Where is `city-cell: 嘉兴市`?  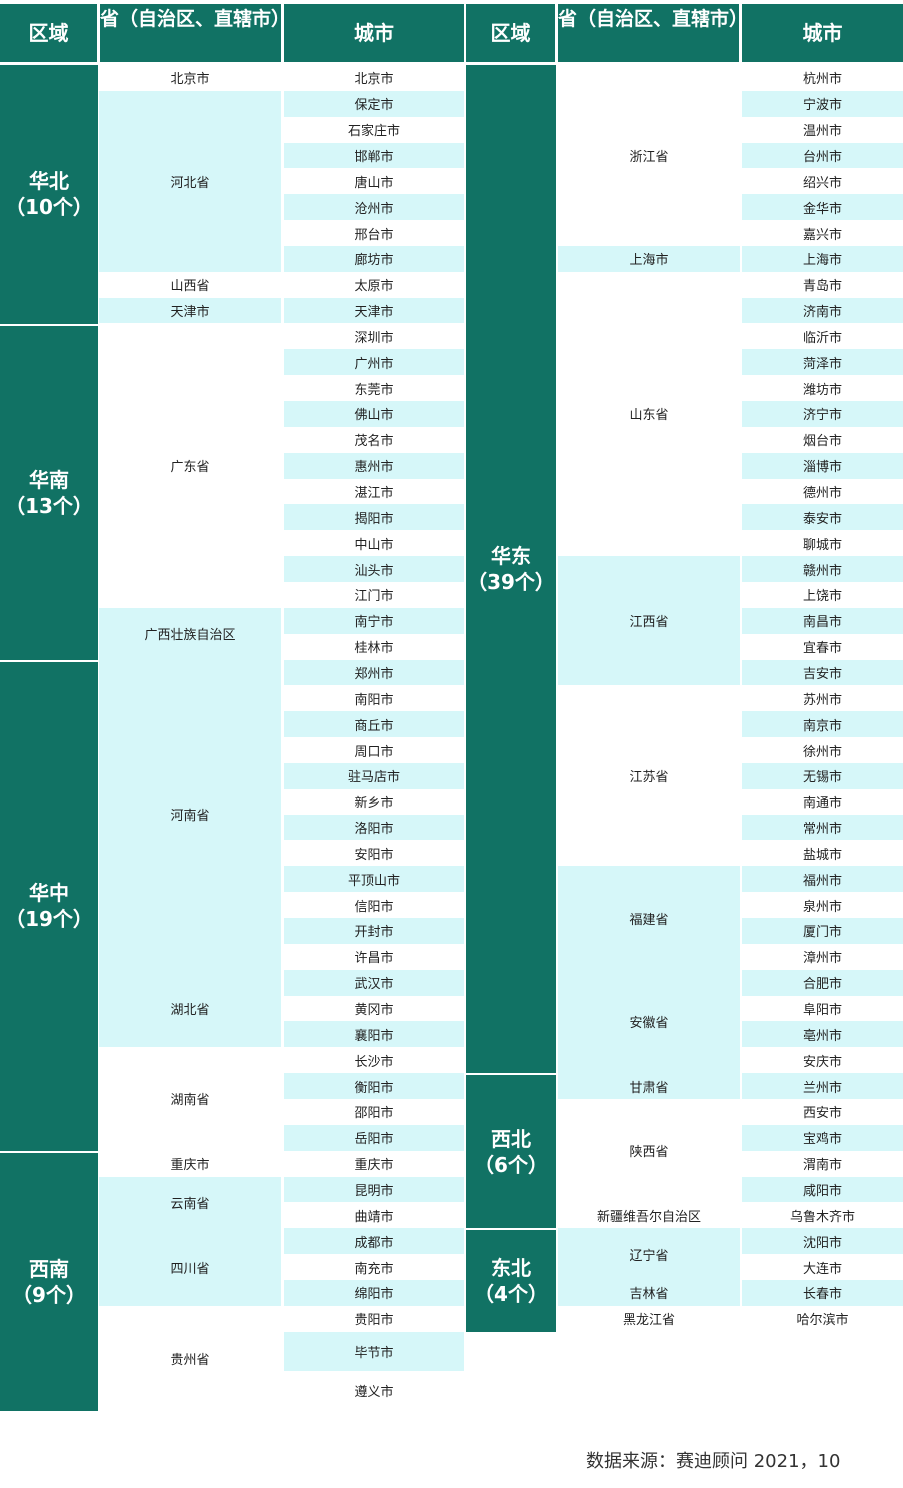
city-cell: 嘉兴市 is located at coordinates (822, 233).